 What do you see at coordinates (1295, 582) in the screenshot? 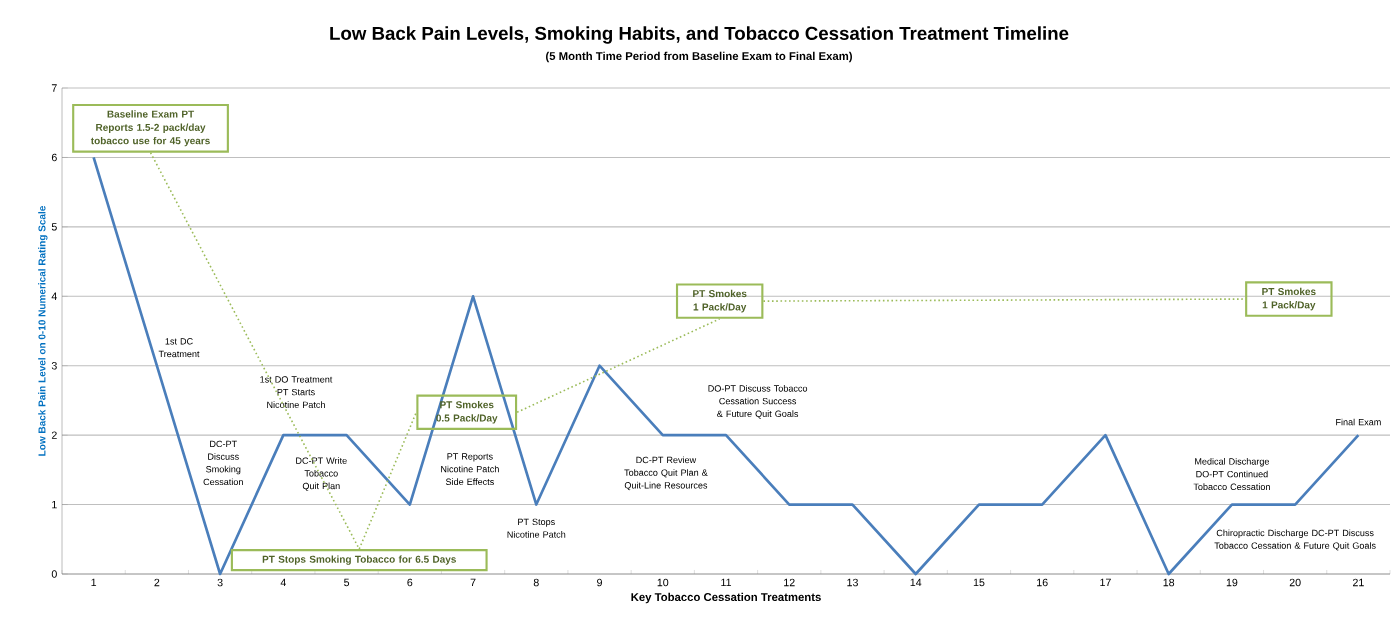
I see `x-tick-label: 20` at bounding box center [1295, 582].